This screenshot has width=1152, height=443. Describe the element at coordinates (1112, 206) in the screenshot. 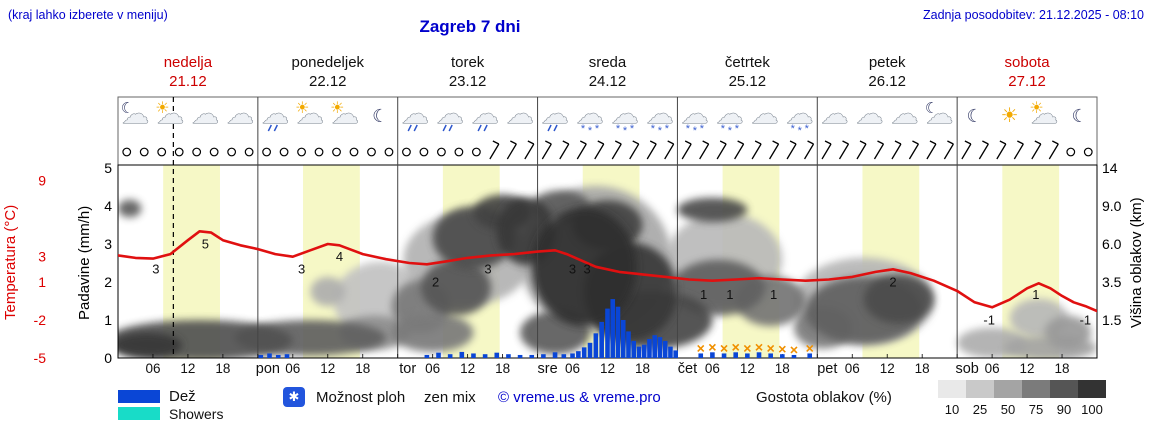

I see `svg-text: 9.0` at that location.